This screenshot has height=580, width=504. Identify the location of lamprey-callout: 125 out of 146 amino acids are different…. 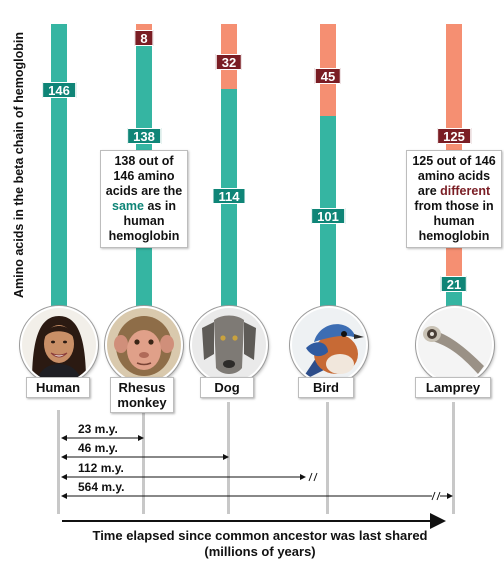
(454, 199).